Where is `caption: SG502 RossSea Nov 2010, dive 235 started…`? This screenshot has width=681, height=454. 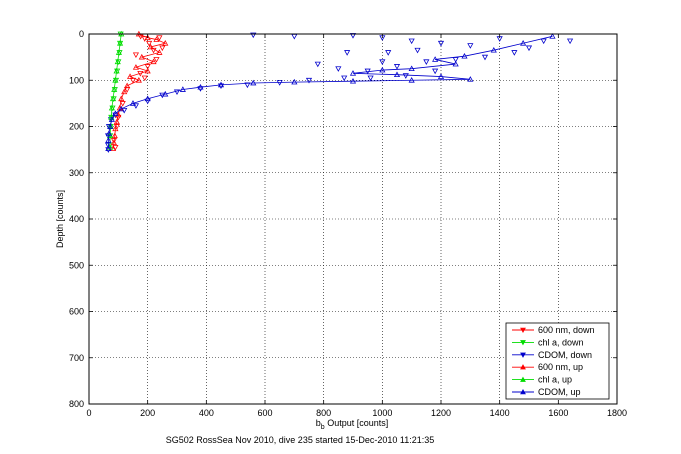 caption: SG502 RossSea Nov 2010, dive 235 started… is located at coordinates (300, 440).